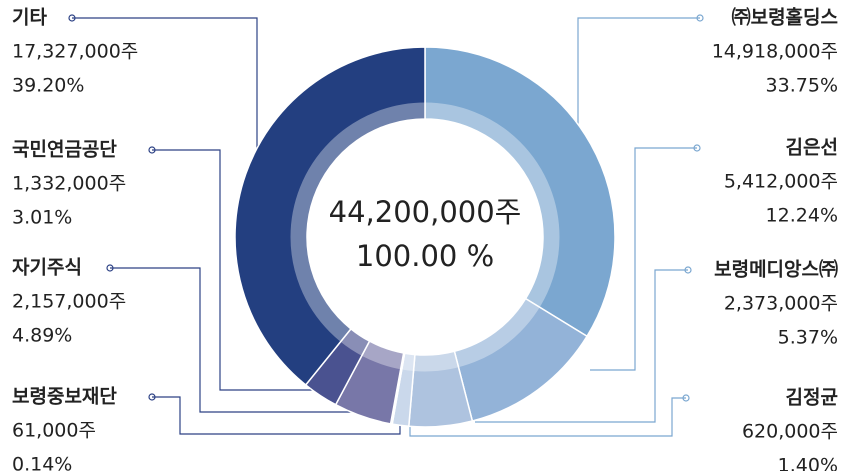 Image resolution: width=845 pixels, height=471 pixels. Describe the element at coordinates (42, 462) in the screenshot. I see `label-percent: 0.14%` at that location.